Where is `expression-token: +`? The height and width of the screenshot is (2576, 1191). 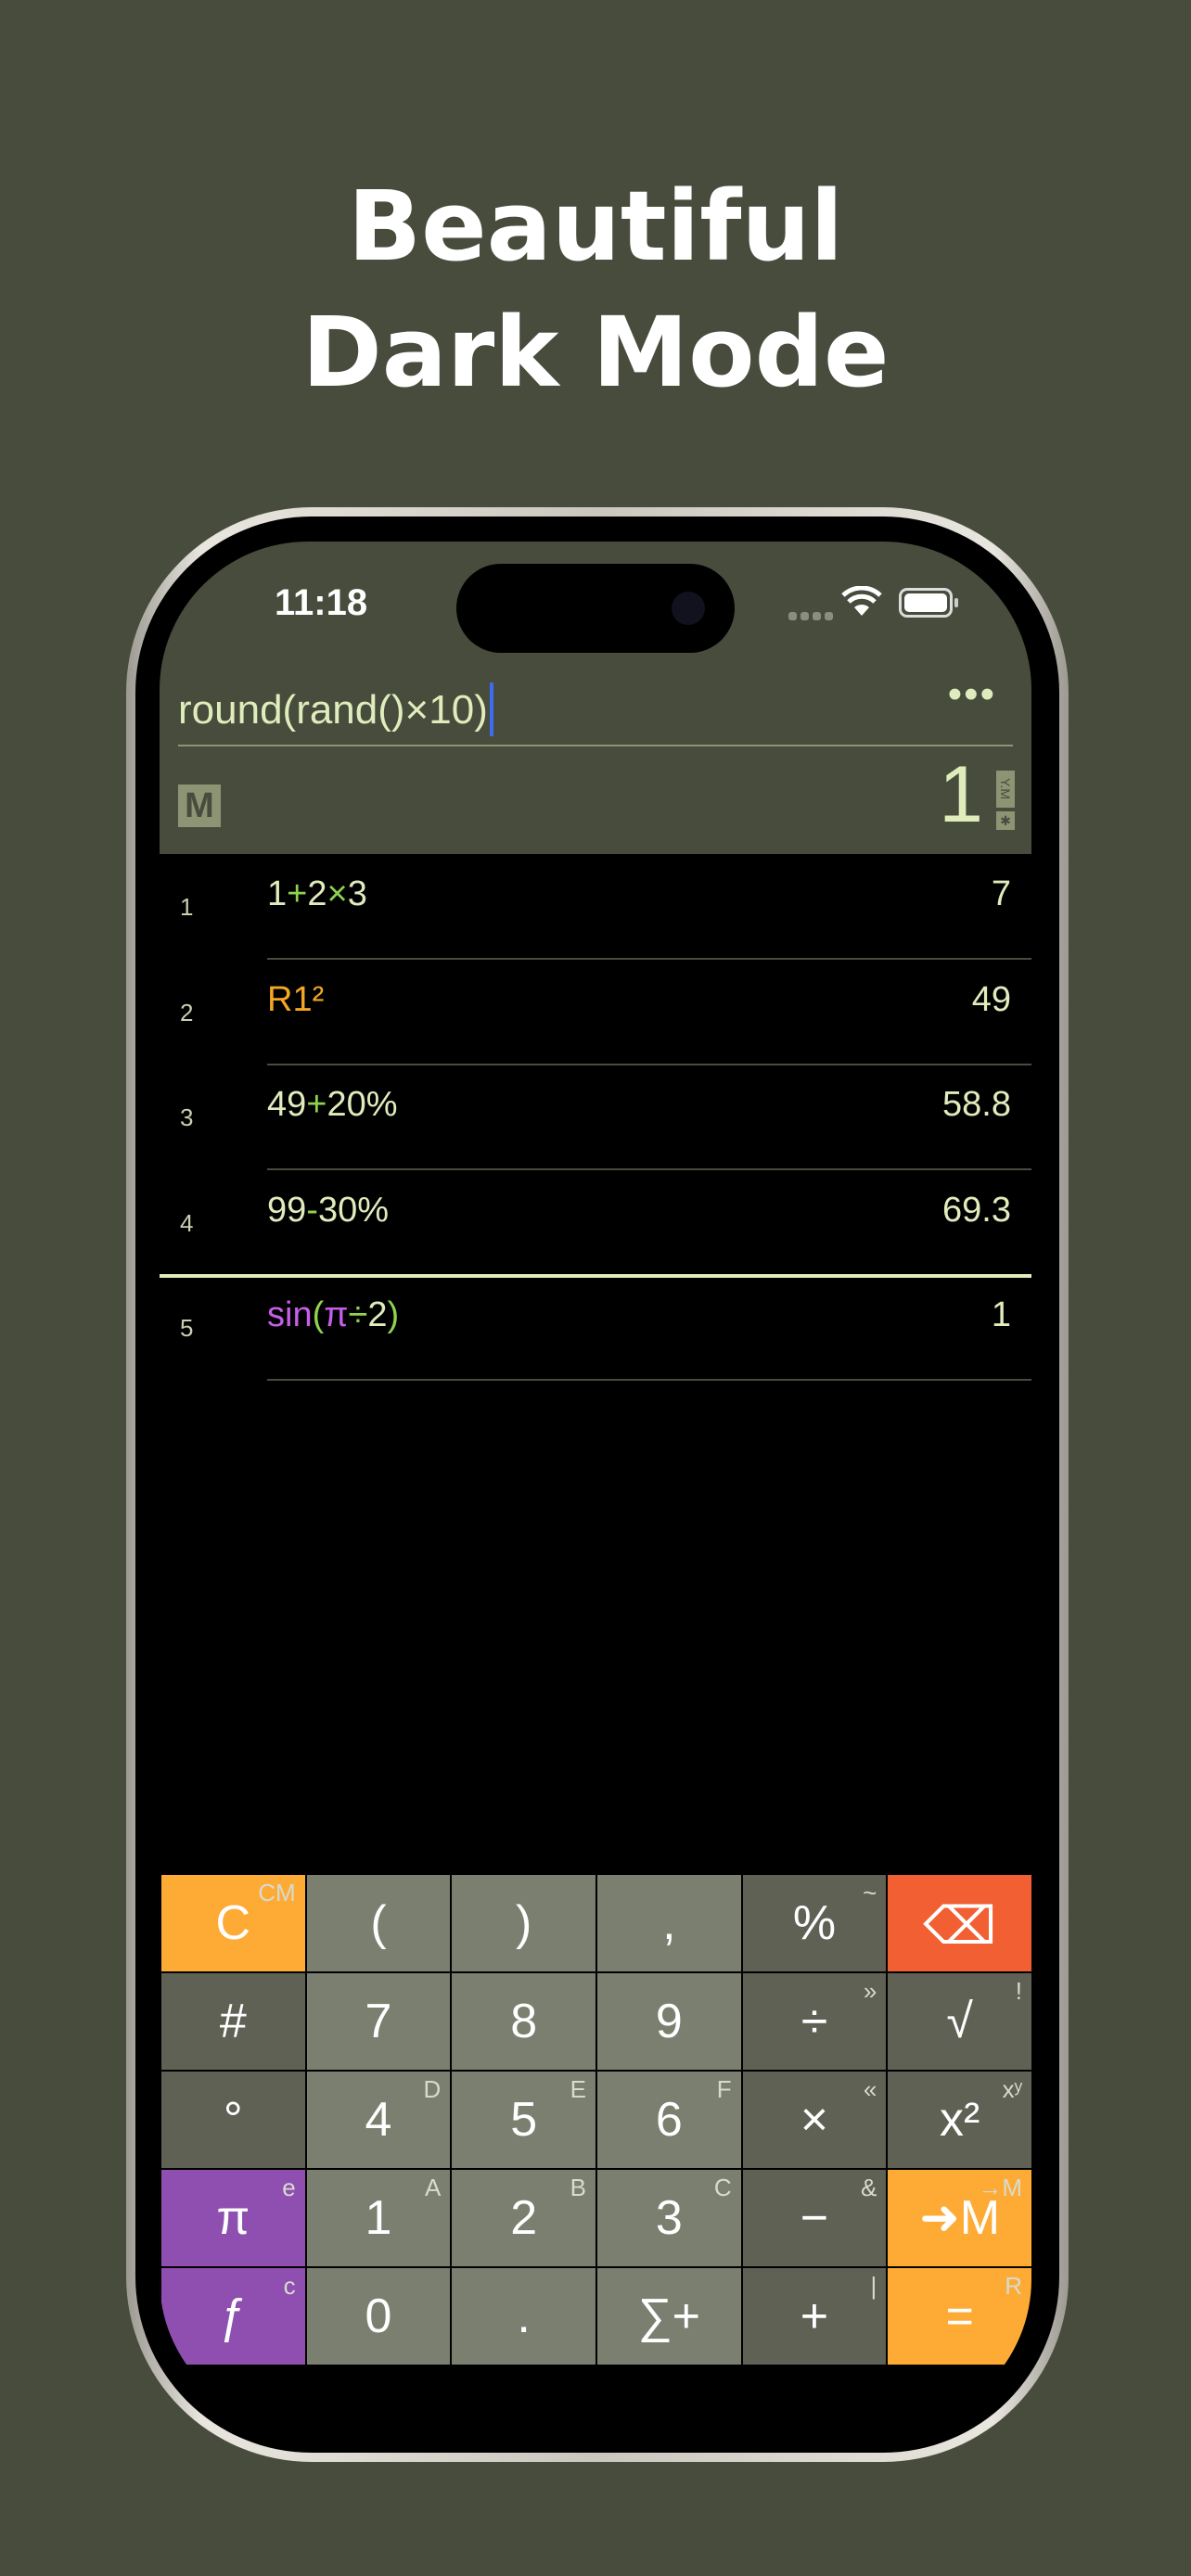 expression-token: + is located at coordinates (316, 1104).